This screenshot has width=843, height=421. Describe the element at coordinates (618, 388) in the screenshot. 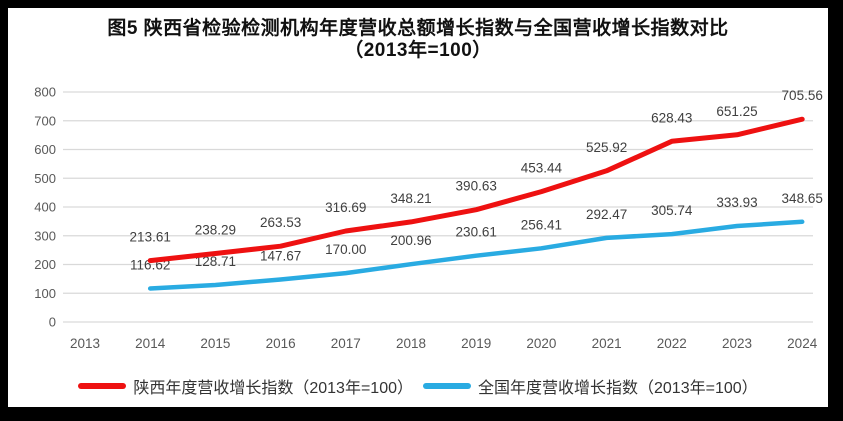

I see `legend-label-national: 全国年度营收增长指数（2013年=100）` at that location.